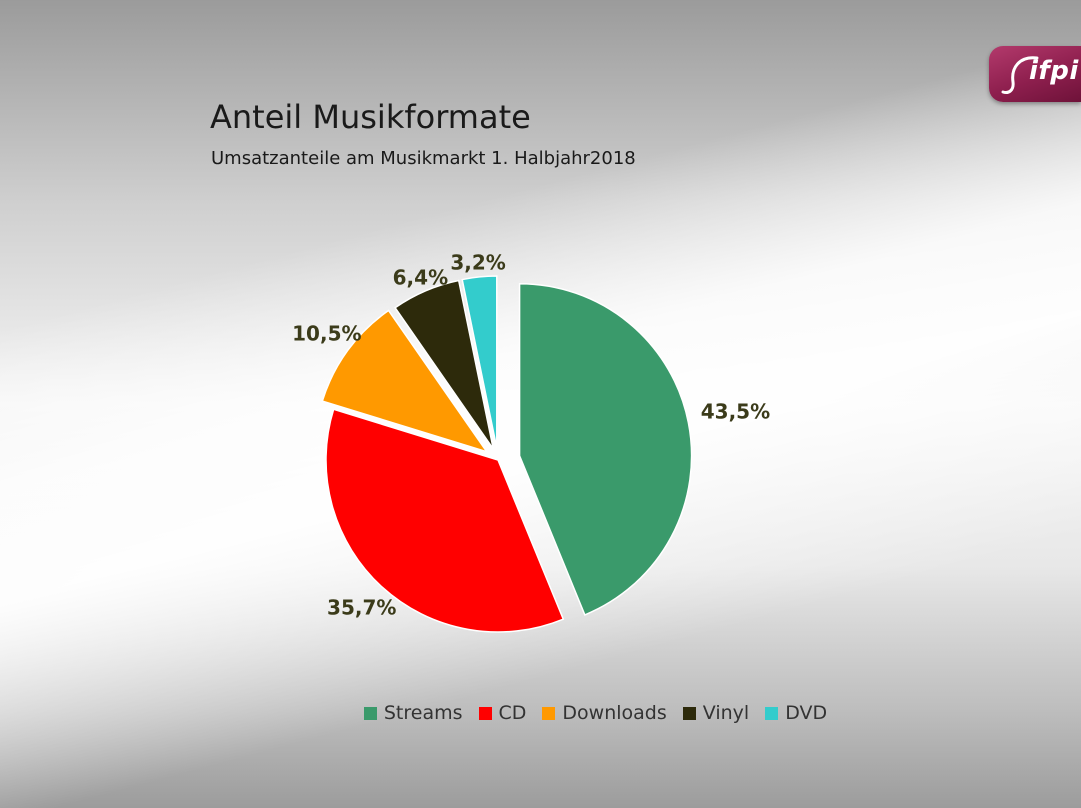 This screenshot has width=1081, height=808. What do you see at coordinates (540, 713) in the screenshot?
I see `chart-legend: Streams CD Downloads Vinyl DVD` at bounding box center [540, 713].